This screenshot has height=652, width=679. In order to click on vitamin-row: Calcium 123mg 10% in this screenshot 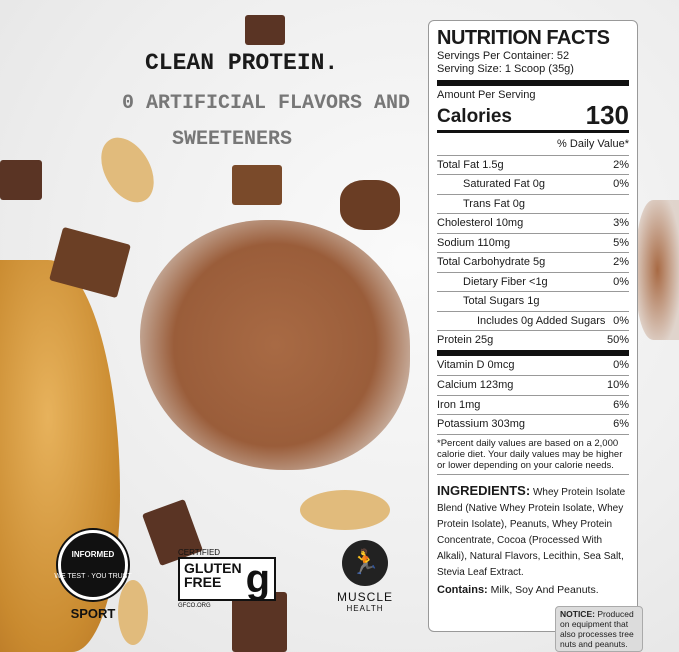, I will do `click(533, 385)`.